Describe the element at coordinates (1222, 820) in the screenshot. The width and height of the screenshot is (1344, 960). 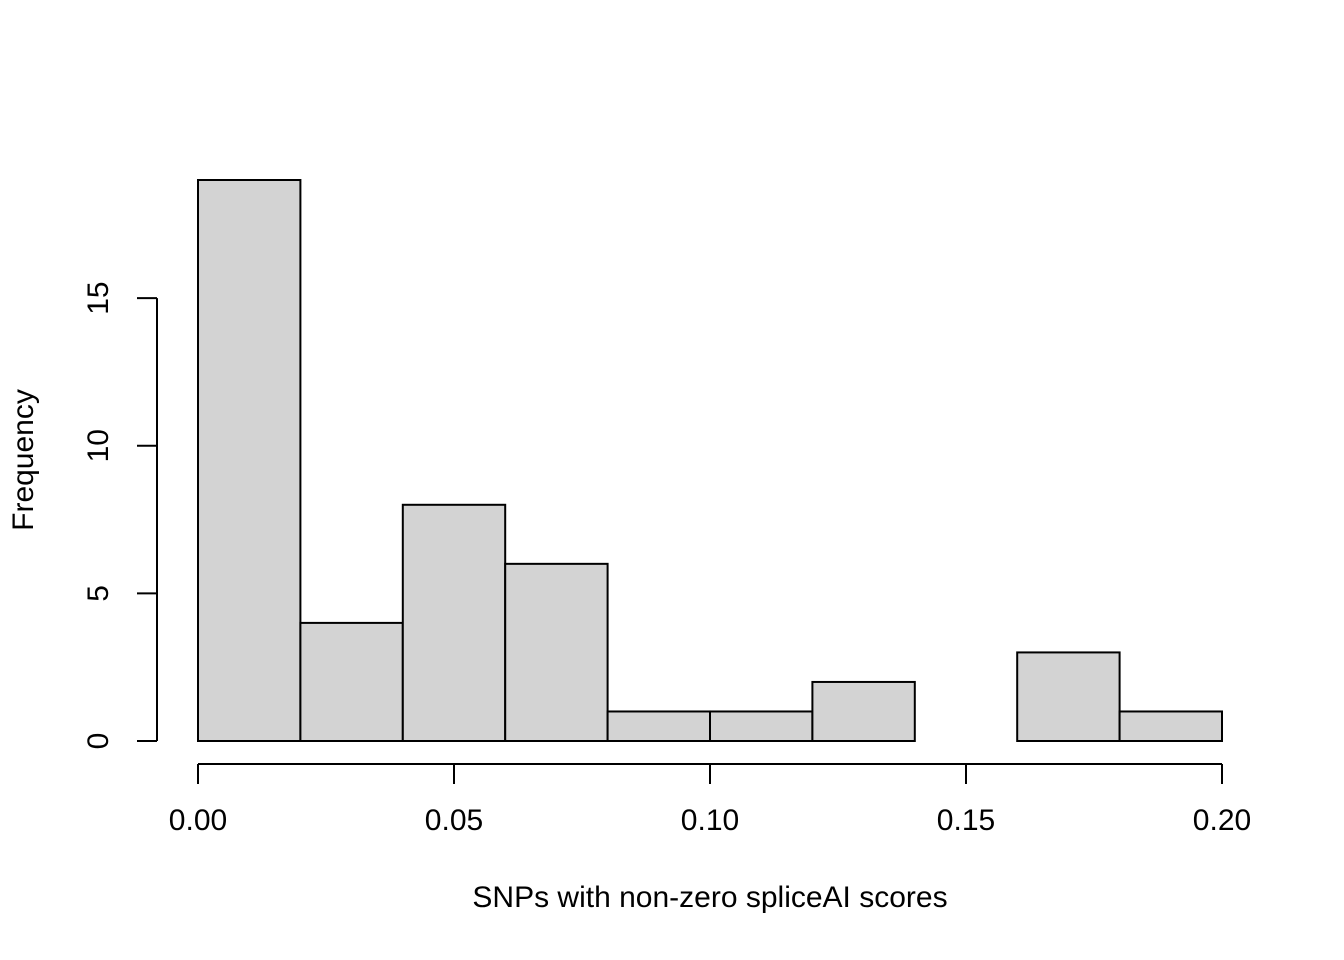
I see `x-tick-label: 0.20` at that location.